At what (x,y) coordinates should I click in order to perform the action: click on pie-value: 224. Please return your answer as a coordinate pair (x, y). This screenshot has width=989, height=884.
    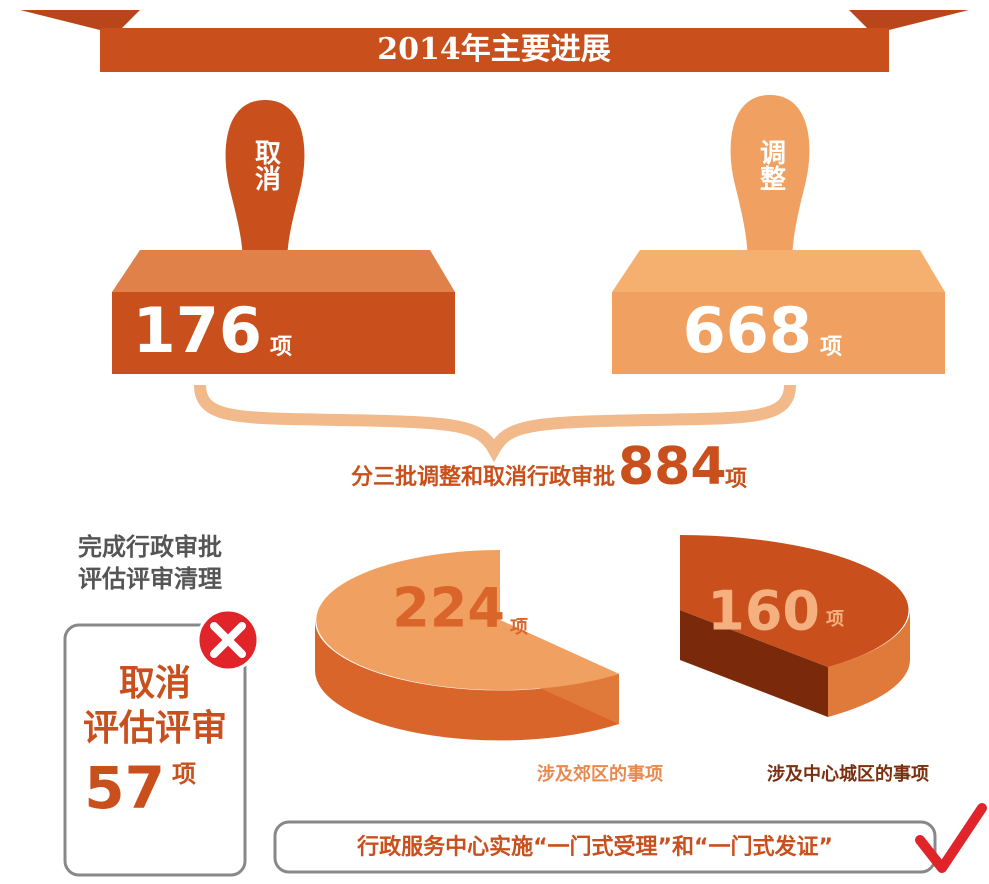
    Looking at the image, I should click on (448, 608).